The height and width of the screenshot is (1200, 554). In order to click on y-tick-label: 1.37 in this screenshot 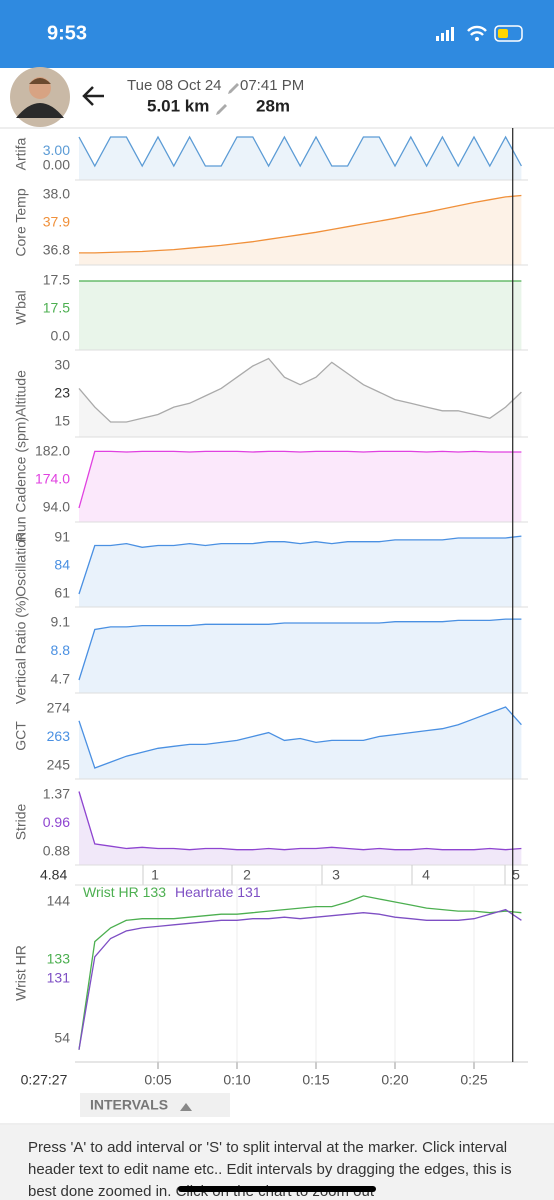, I will do `click(56, 794)`.